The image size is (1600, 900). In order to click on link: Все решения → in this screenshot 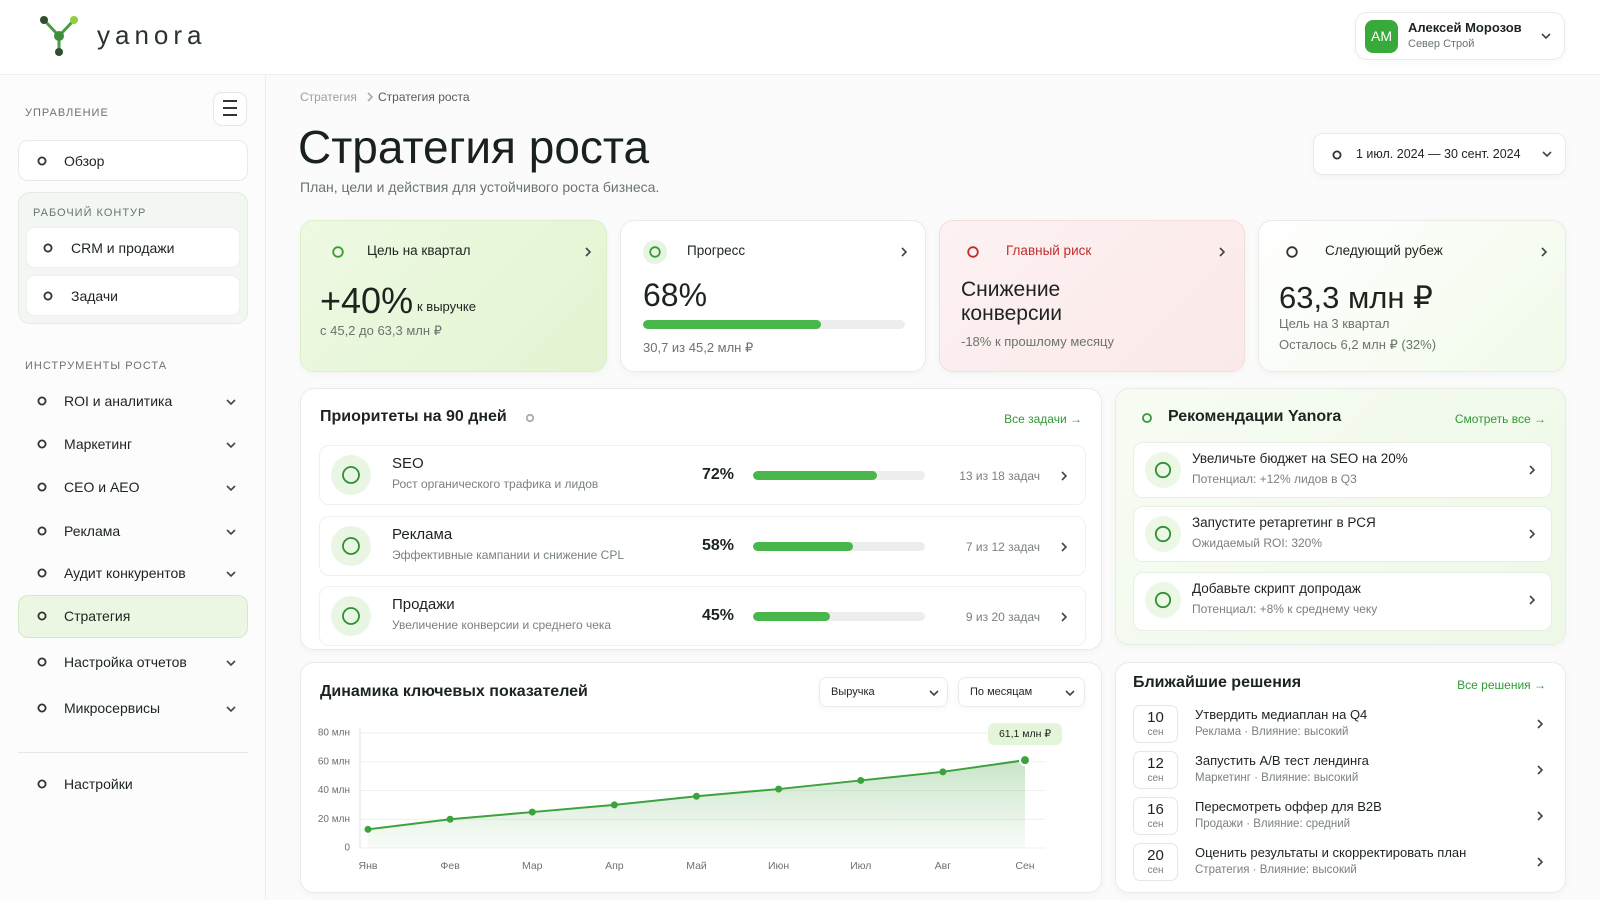, I will do `click(1501, 685)`.